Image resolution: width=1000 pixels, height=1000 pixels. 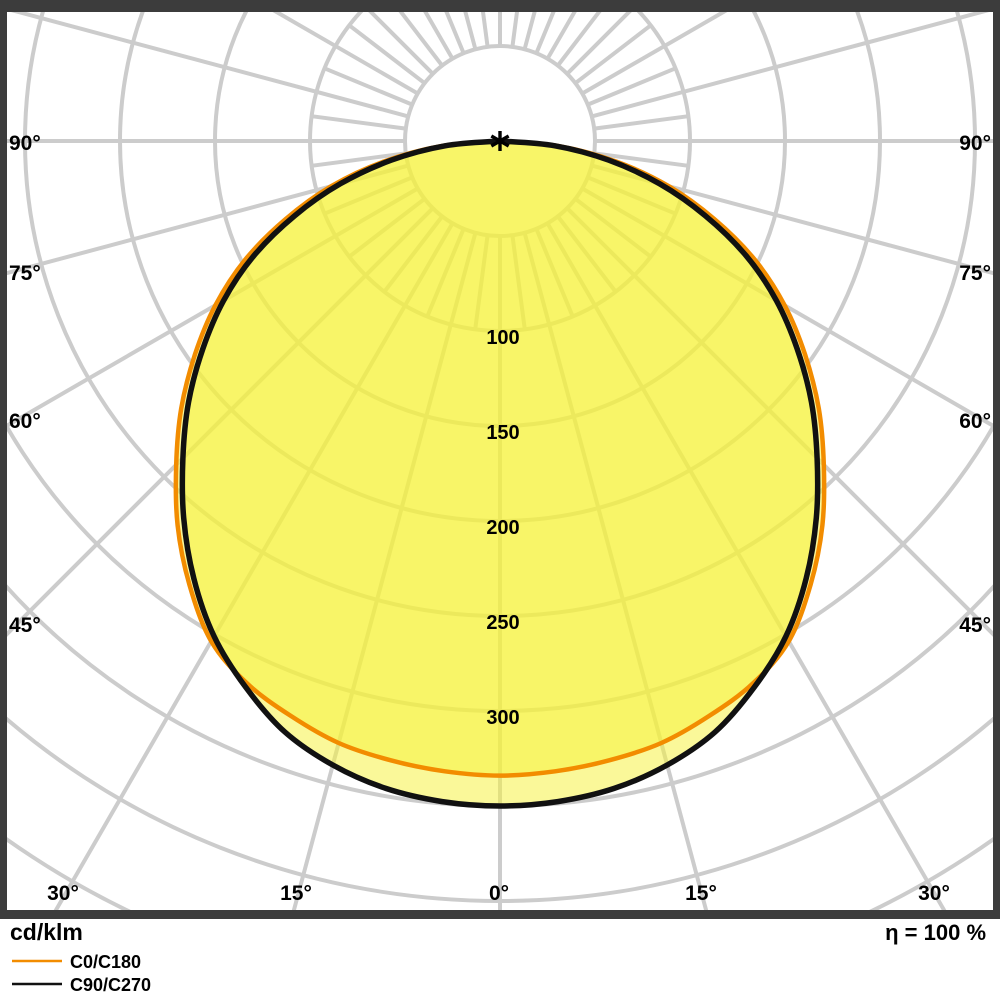 What do you see at coordinates (499, 893) in the screenshot?
I see `angle-label-bottom-0: 0°` at bounding box center [499, 893].